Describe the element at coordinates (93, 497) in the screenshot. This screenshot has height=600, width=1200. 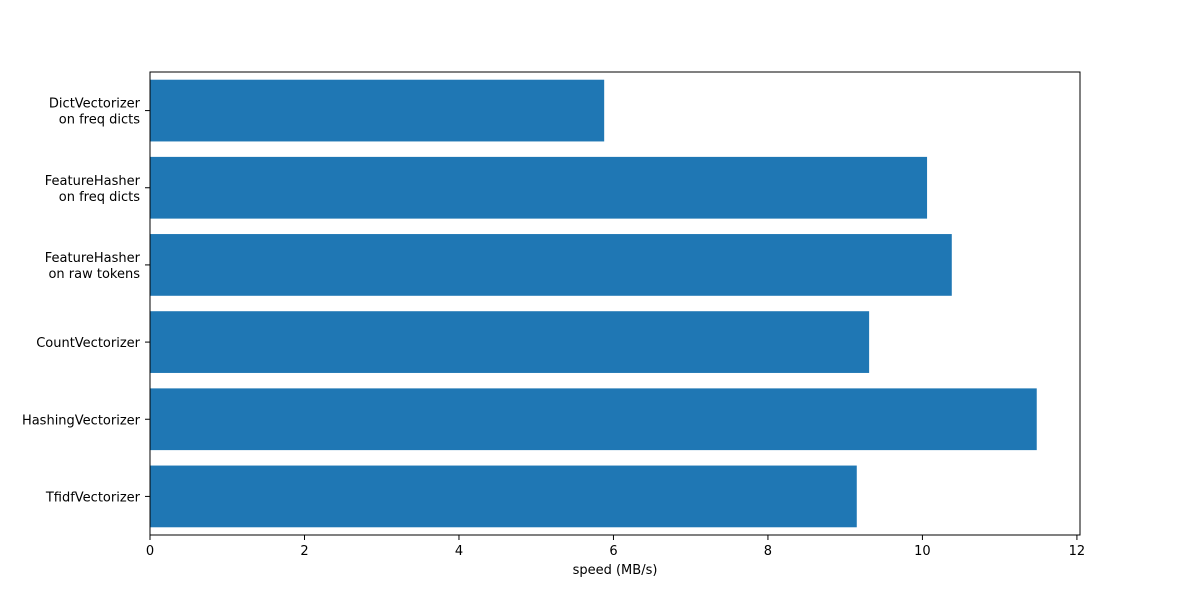
I see `y-tick-label: TfidfVectorizer` at that location.